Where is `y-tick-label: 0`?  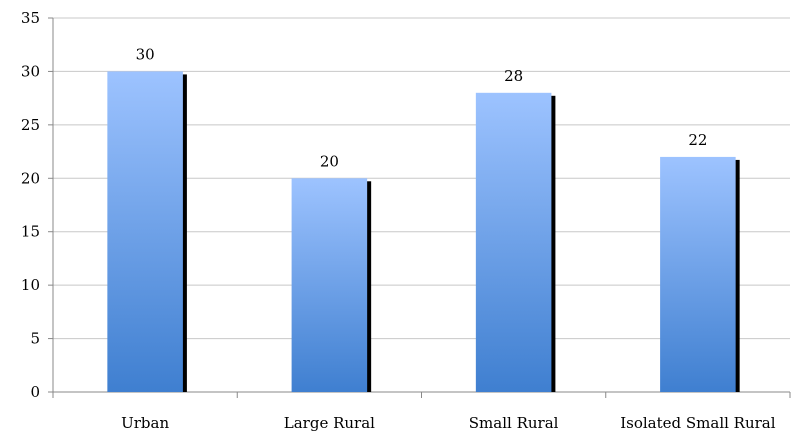 y-tick-label: 0 is located at coordinates (35, 392).